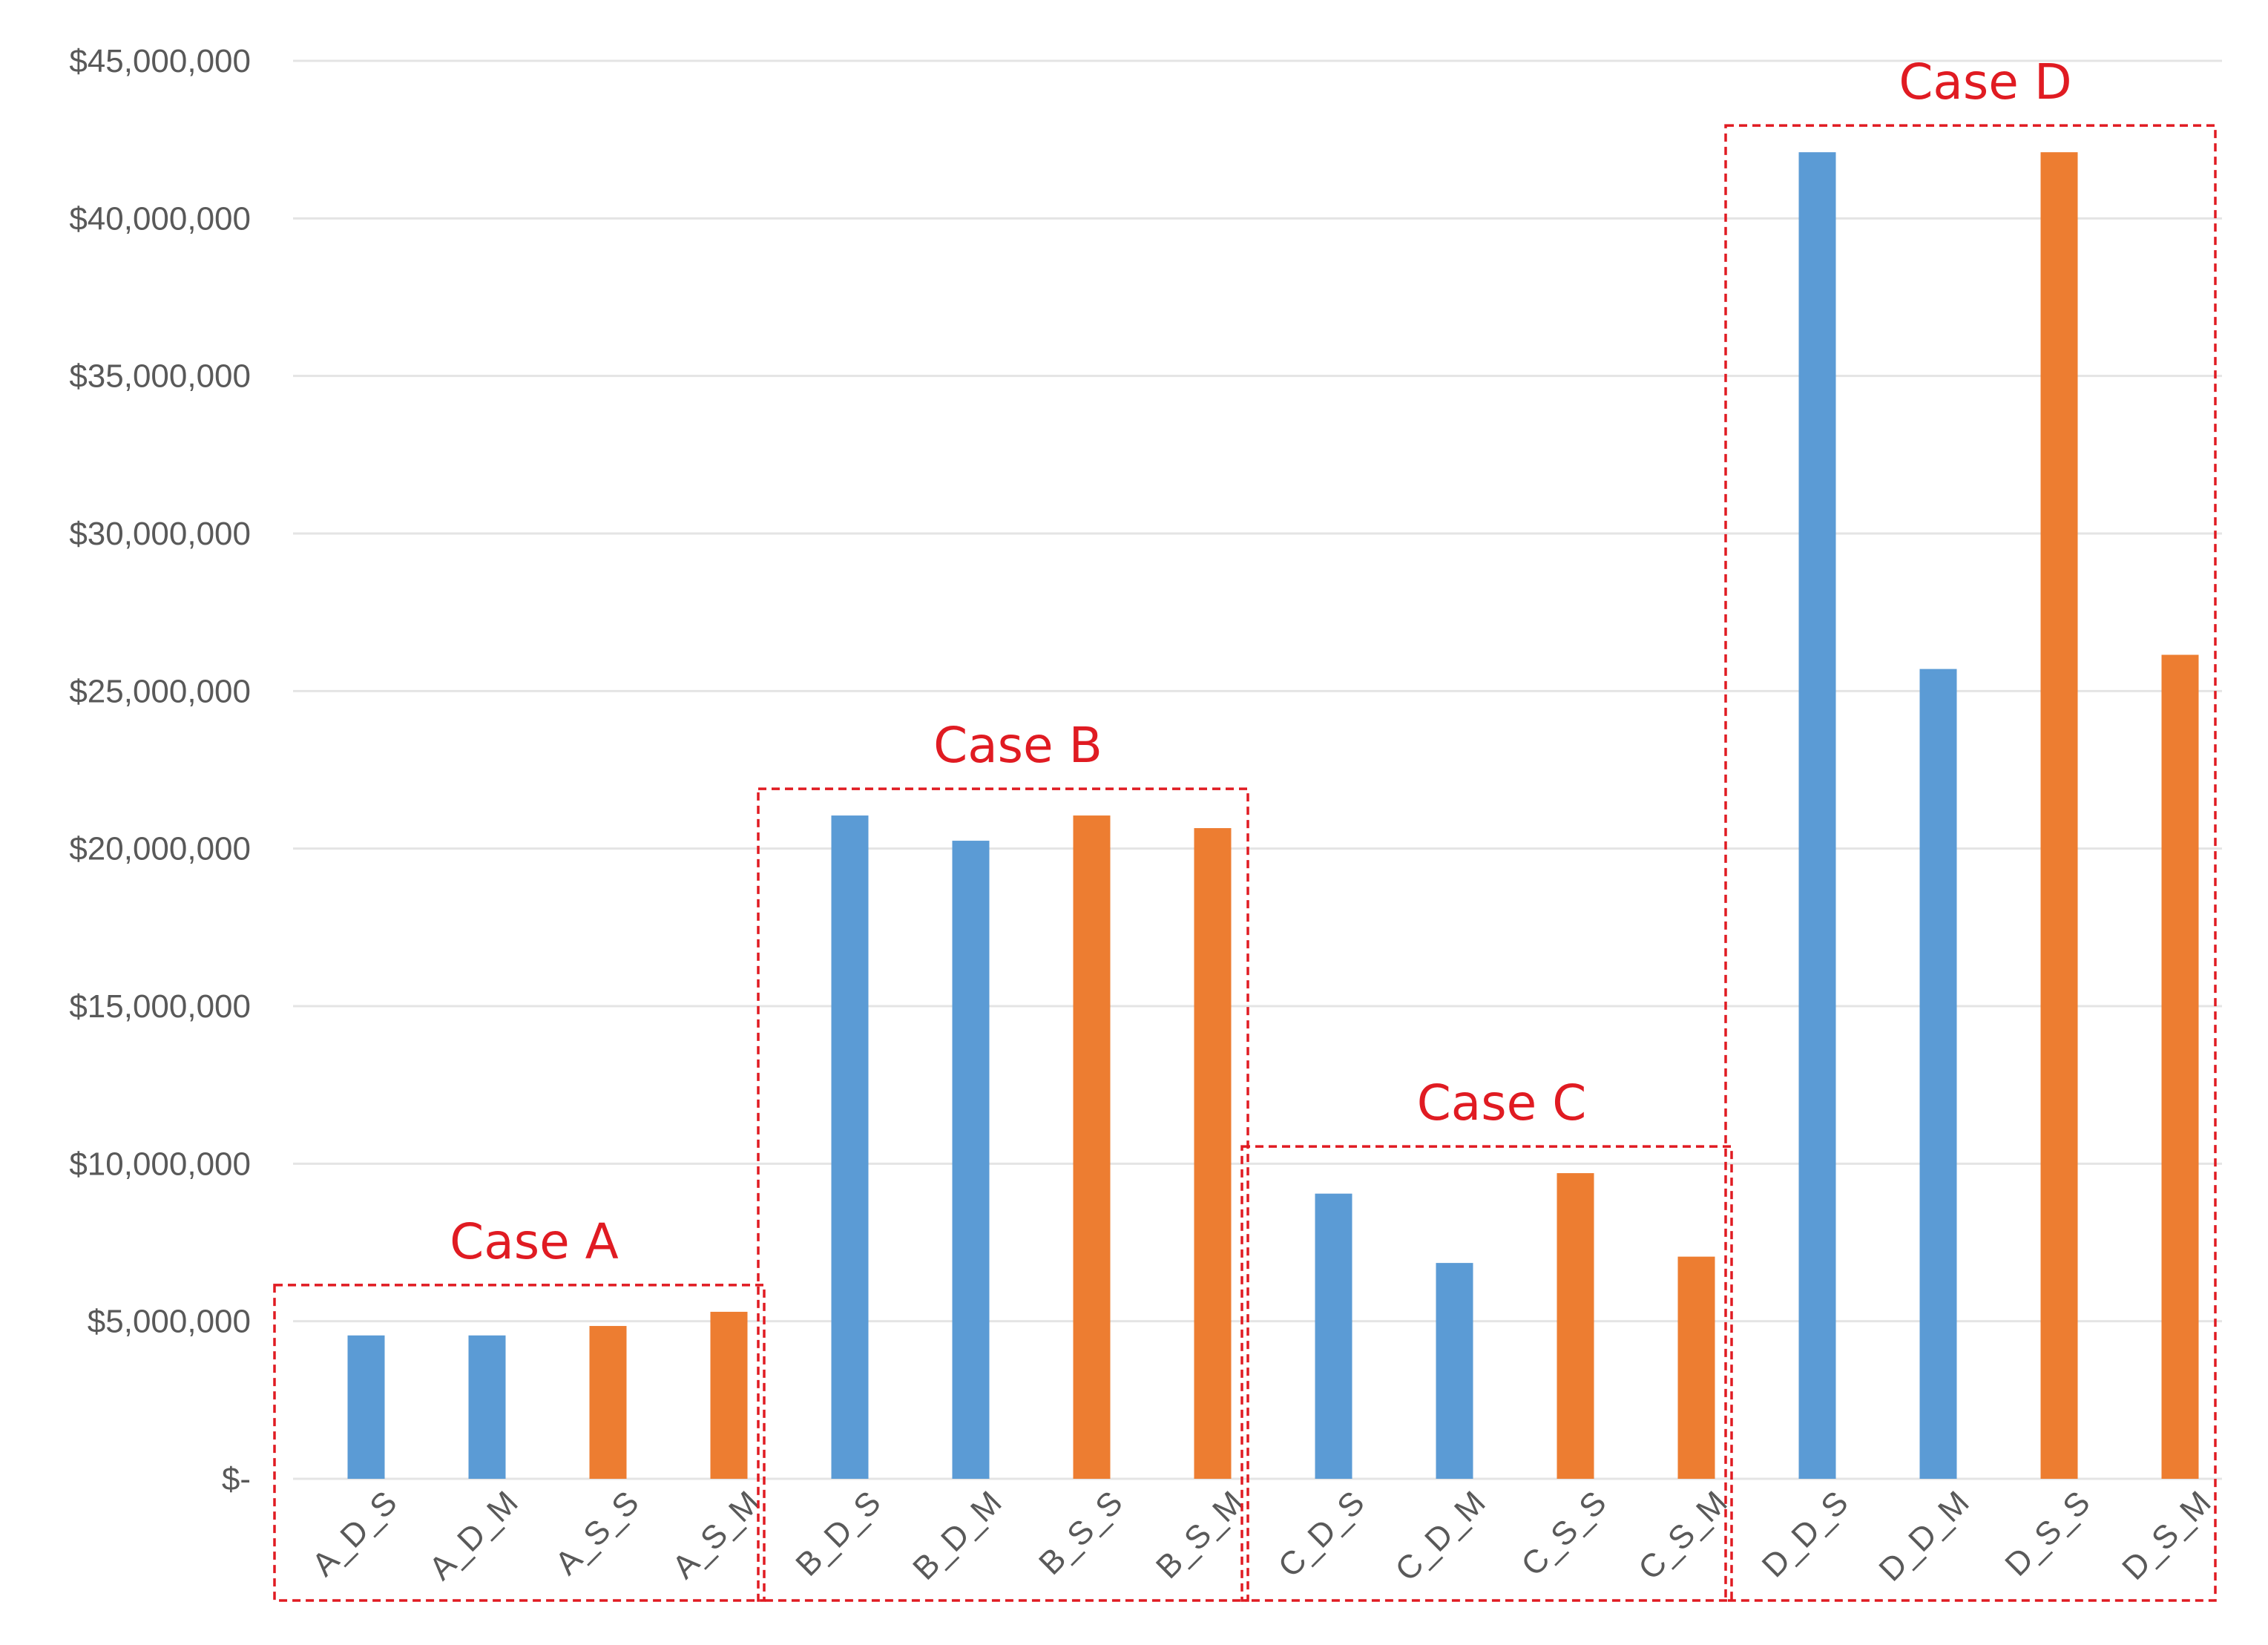 This screenshot has width=2268, height=1645. What do you see at coordinates (236, 1479) in the screenshot?
I see `y-tick-label: $-` at bounding box center [236, 1479].